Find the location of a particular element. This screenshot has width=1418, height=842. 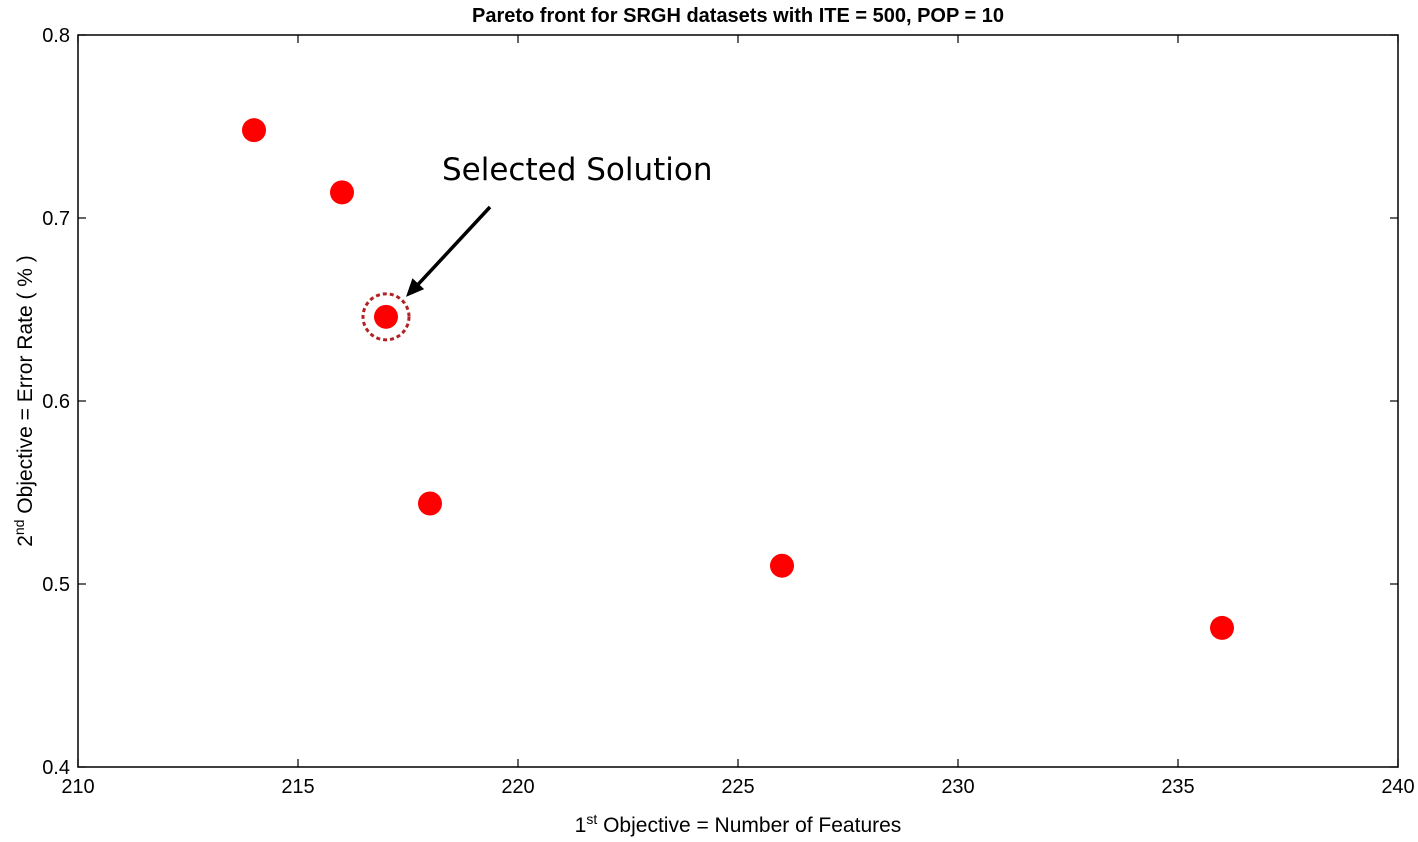

y-axis-label: 2nd Objective = Error Rate ( % ) is located at coordinates (24, 401).